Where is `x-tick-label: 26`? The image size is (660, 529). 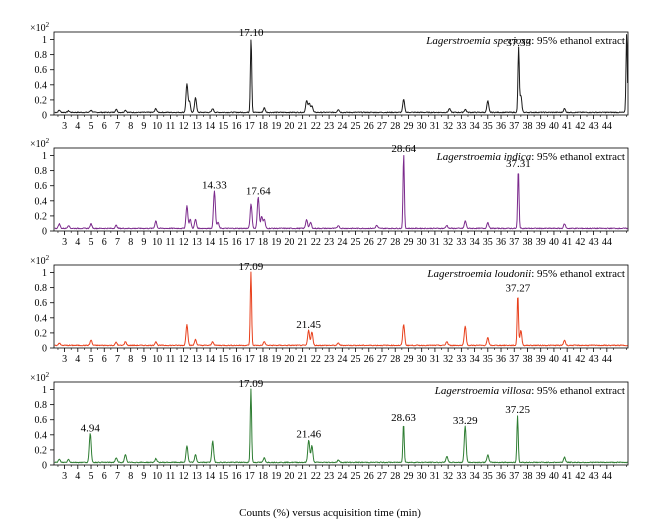
x-tick-label: 26 is located at coordinates (369, 359).